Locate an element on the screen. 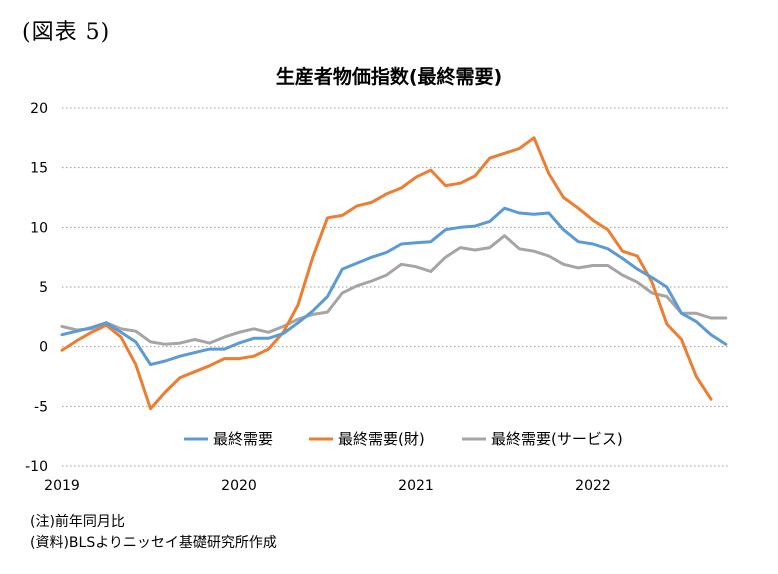 This screenshot has height=574, width=778. x-tick-label: 2019 is located at coordinates (62, 486).